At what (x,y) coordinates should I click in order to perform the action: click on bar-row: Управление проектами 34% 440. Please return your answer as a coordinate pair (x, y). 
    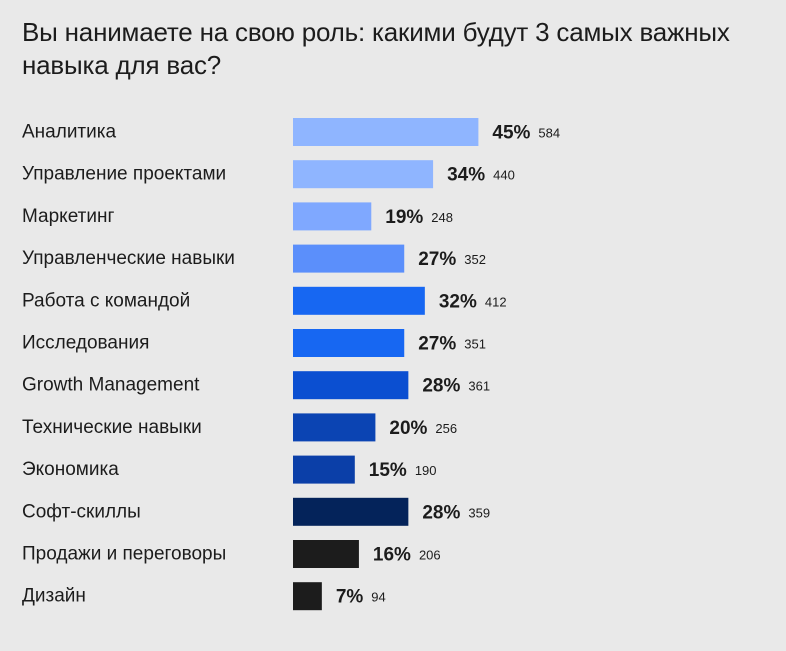
    Looking at the image, I should click on (268, 174).